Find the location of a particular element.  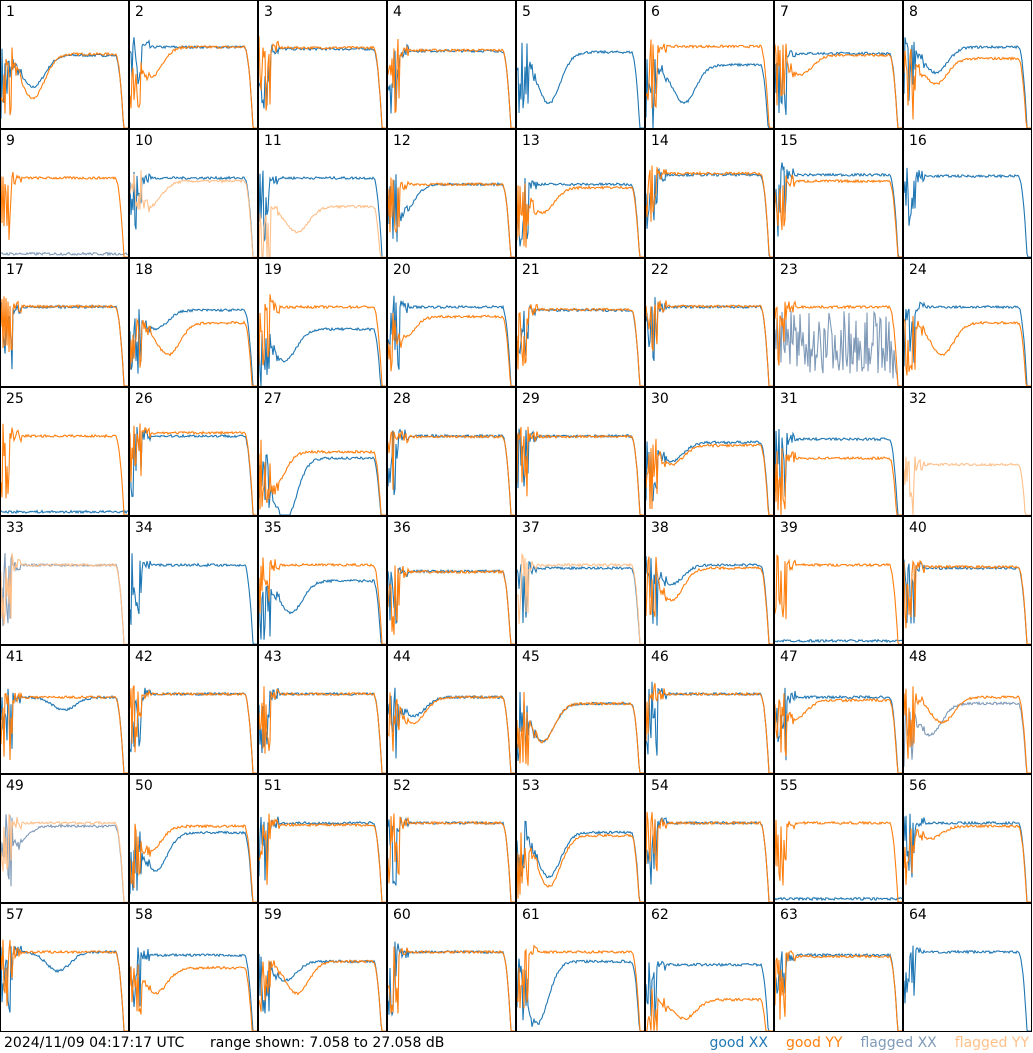

panel-number: 23 is located at coordinates (789, 270).